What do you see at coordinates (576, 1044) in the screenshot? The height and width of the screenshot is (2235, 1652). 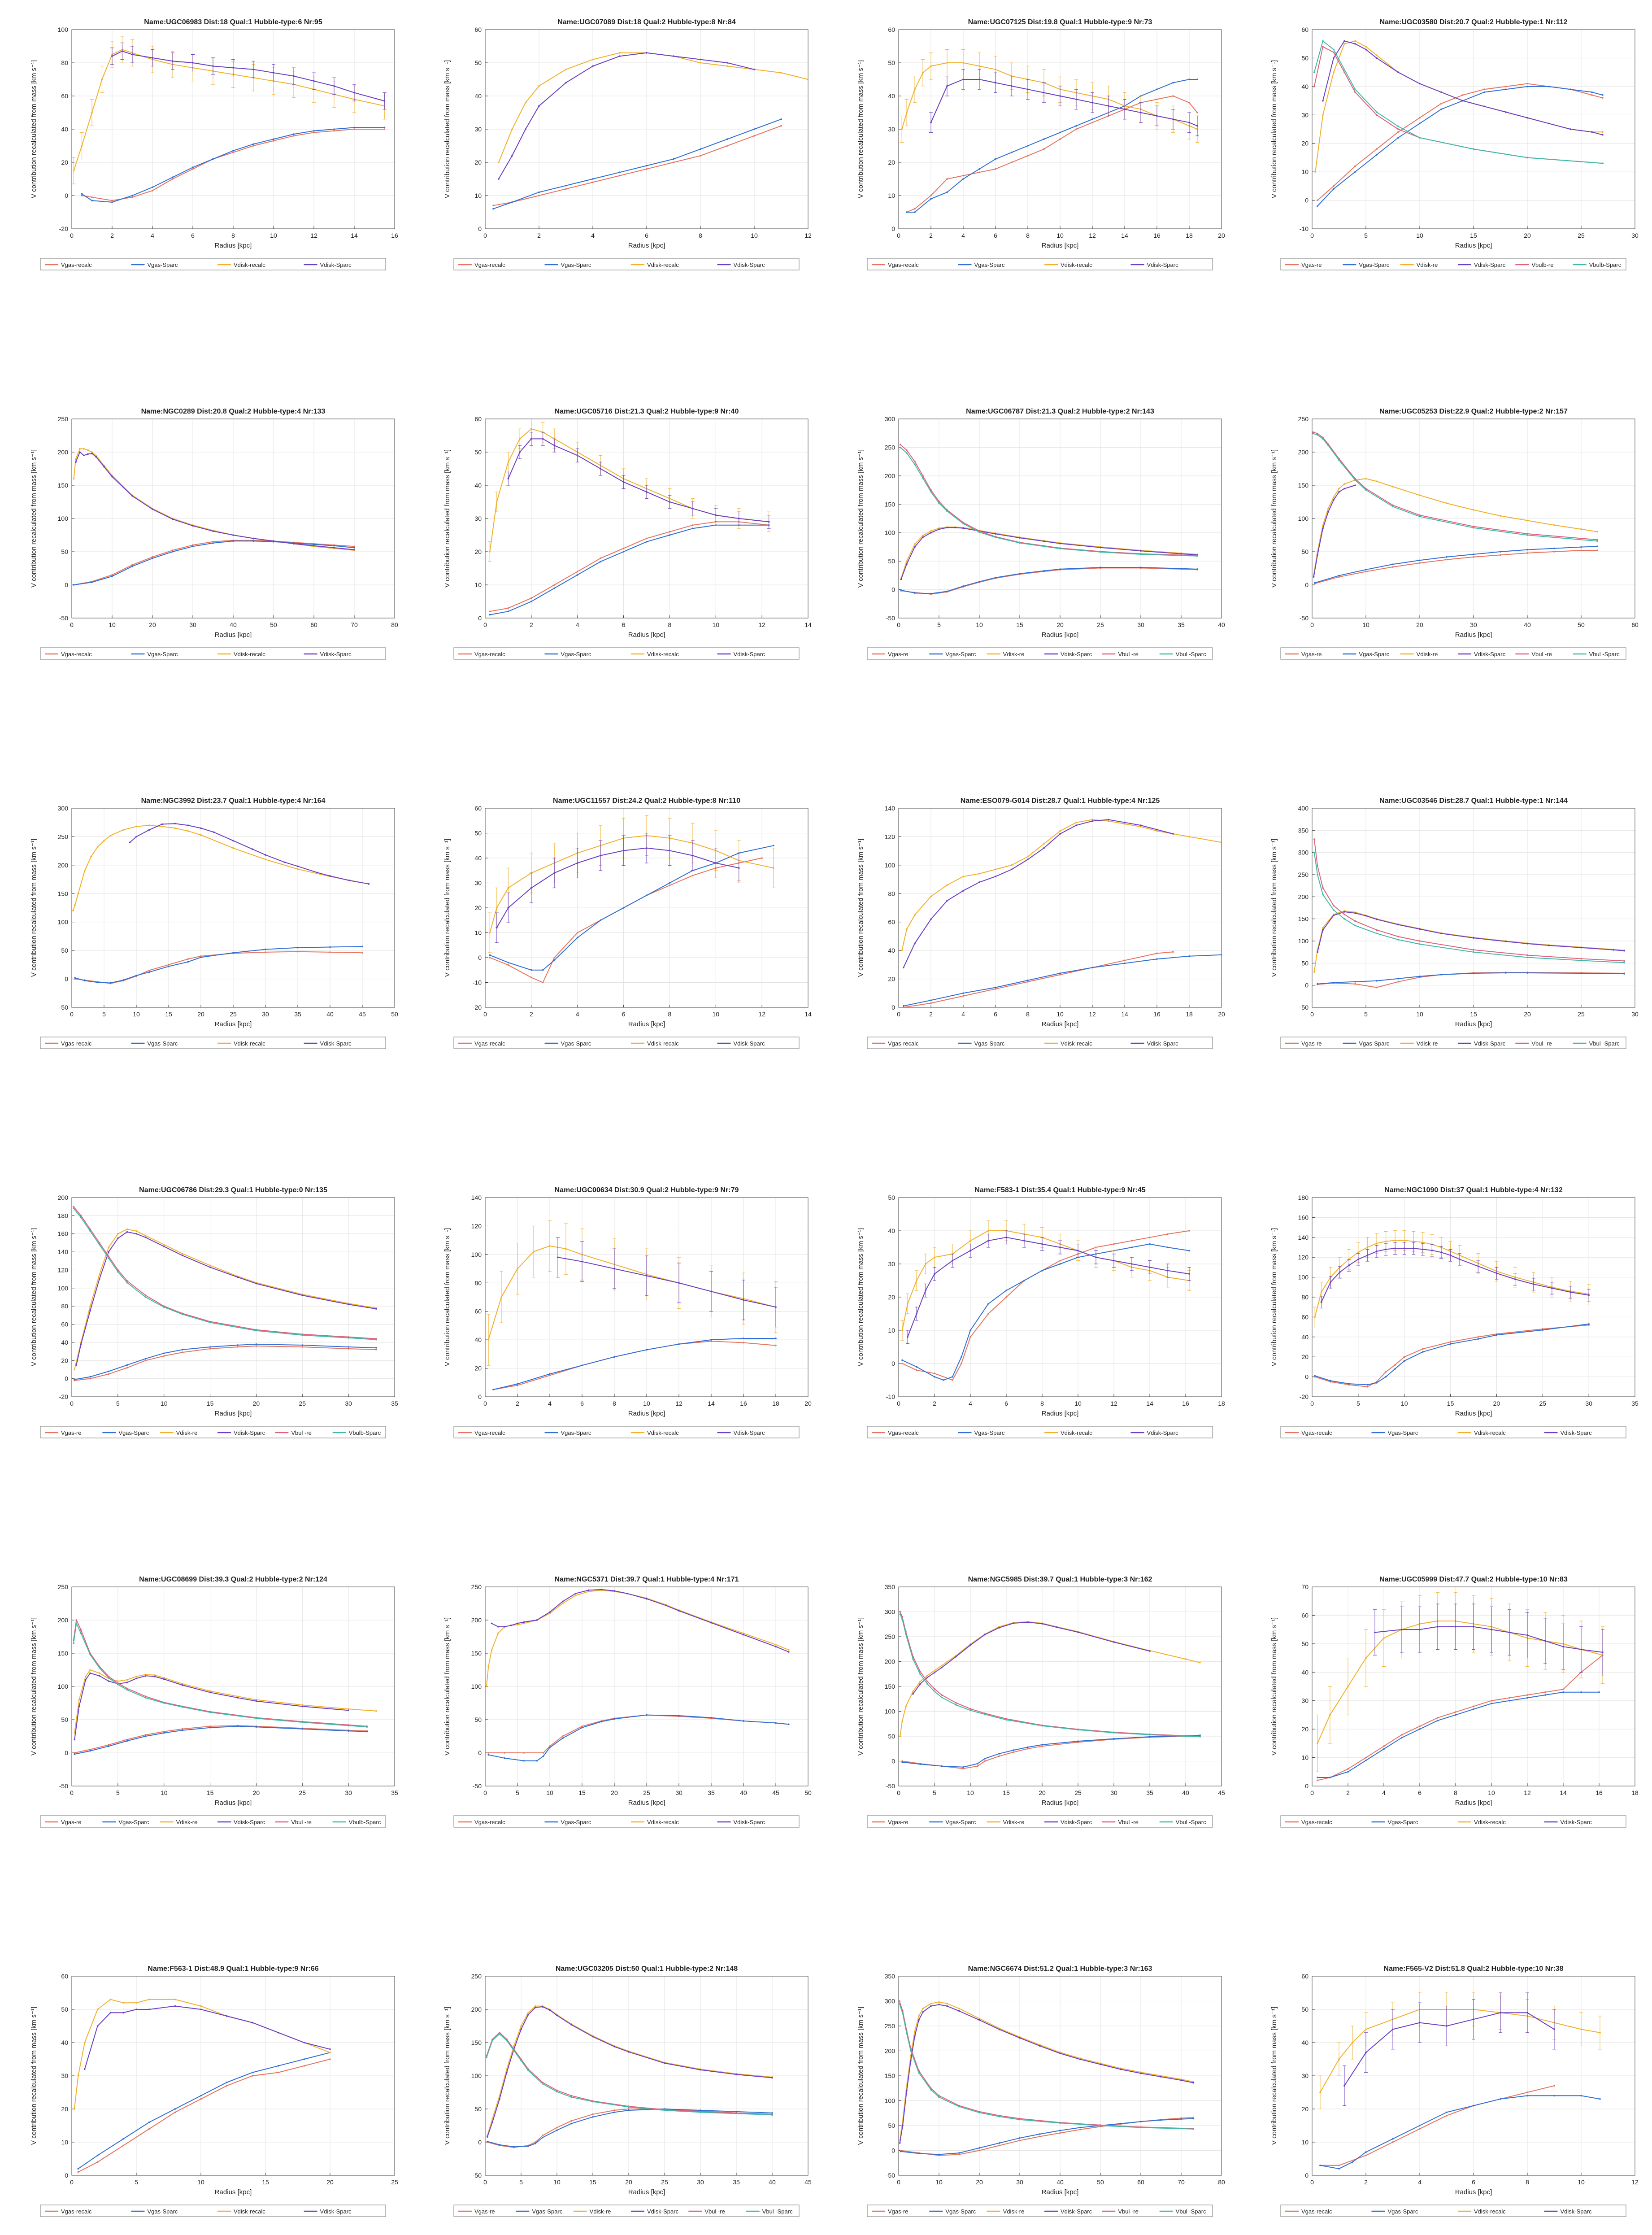 I see `legend-entry: Vgas-Sparc` at bounding box center [576, 1044].